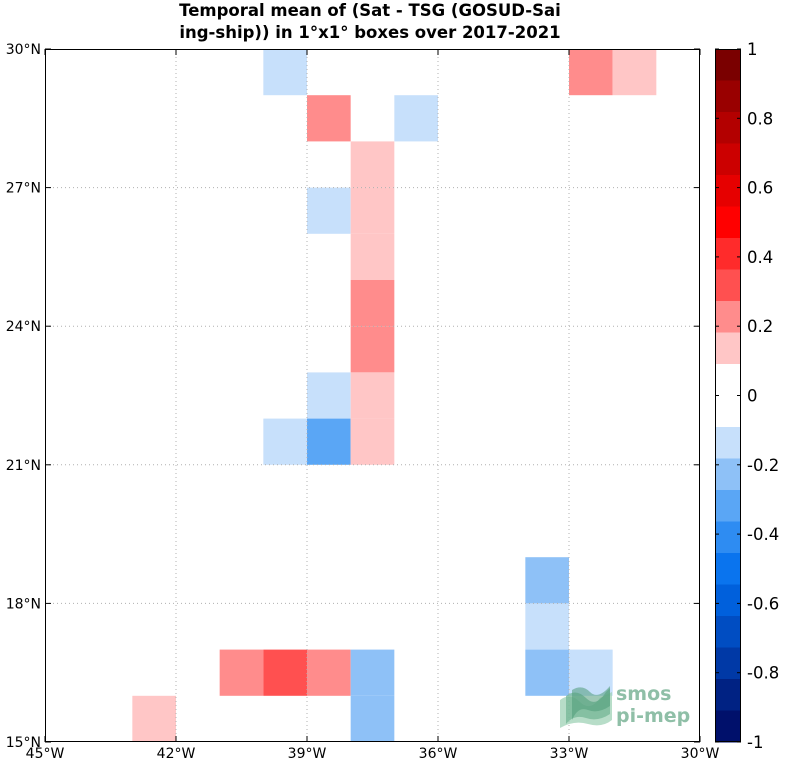 The height and width of the screenshot is (763, 786). I want to click on y-tick-label: 18°N, so click(23, 604).